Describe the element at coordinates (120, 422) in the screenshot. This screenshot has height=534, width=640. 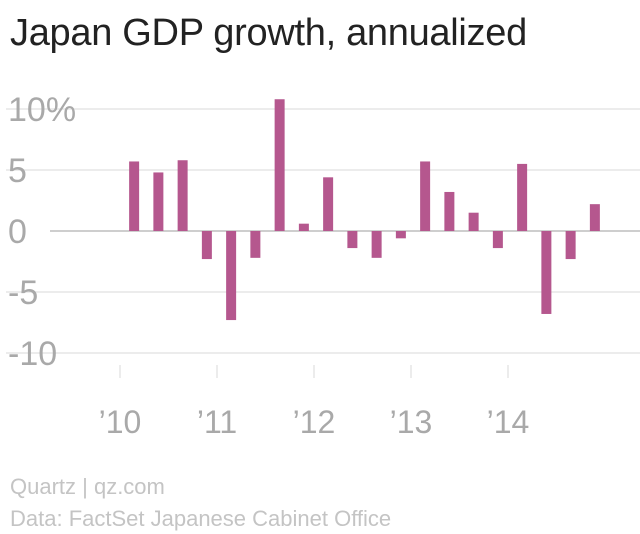
I see `x-tick-label: ’10` at that location.